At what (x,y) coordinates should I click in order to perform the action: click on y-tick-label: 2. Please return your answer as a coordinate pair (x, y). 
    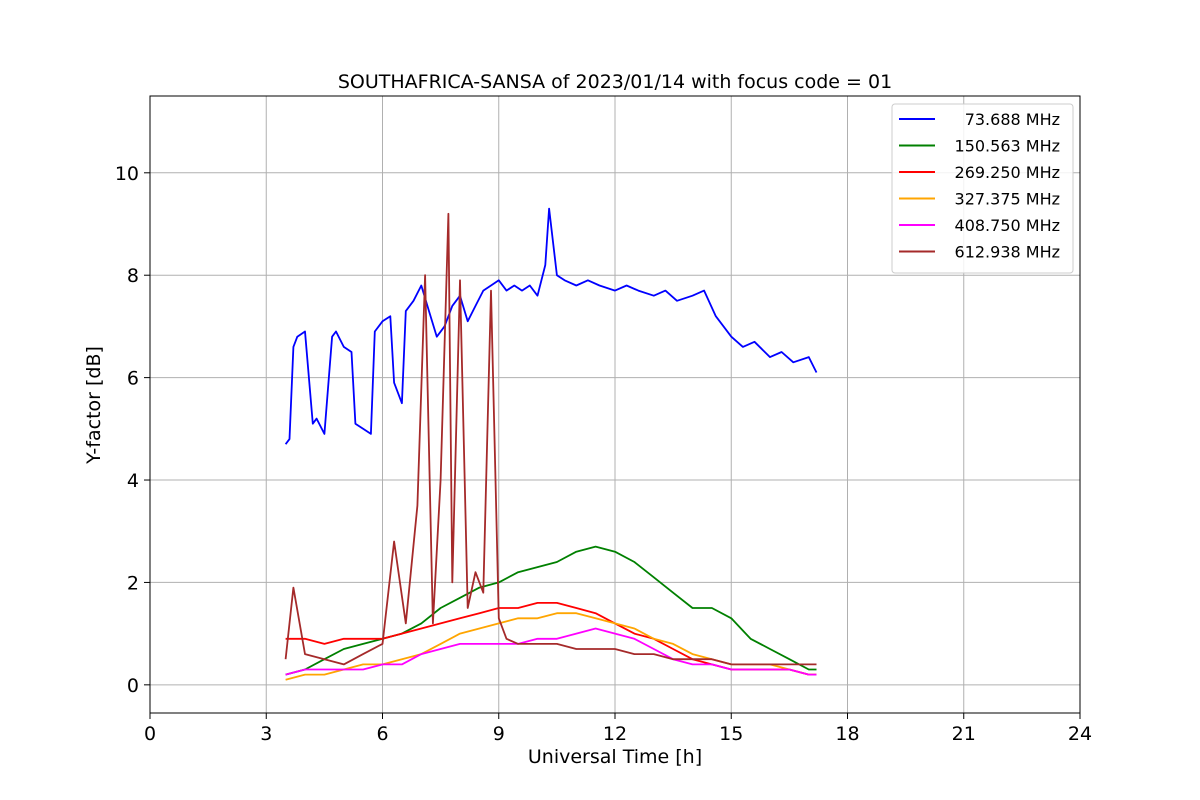
    Looking at the image, I should click on (133, 583).